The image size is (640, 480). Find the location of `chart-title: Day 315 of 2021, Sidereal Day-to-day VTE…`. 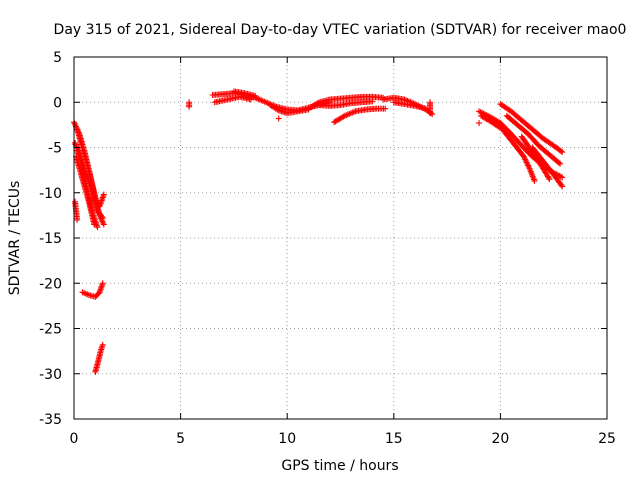

chart-title: Day 315 of 2021, Sidereal Day-to-day VTE… is located at coordinates (340, 30).